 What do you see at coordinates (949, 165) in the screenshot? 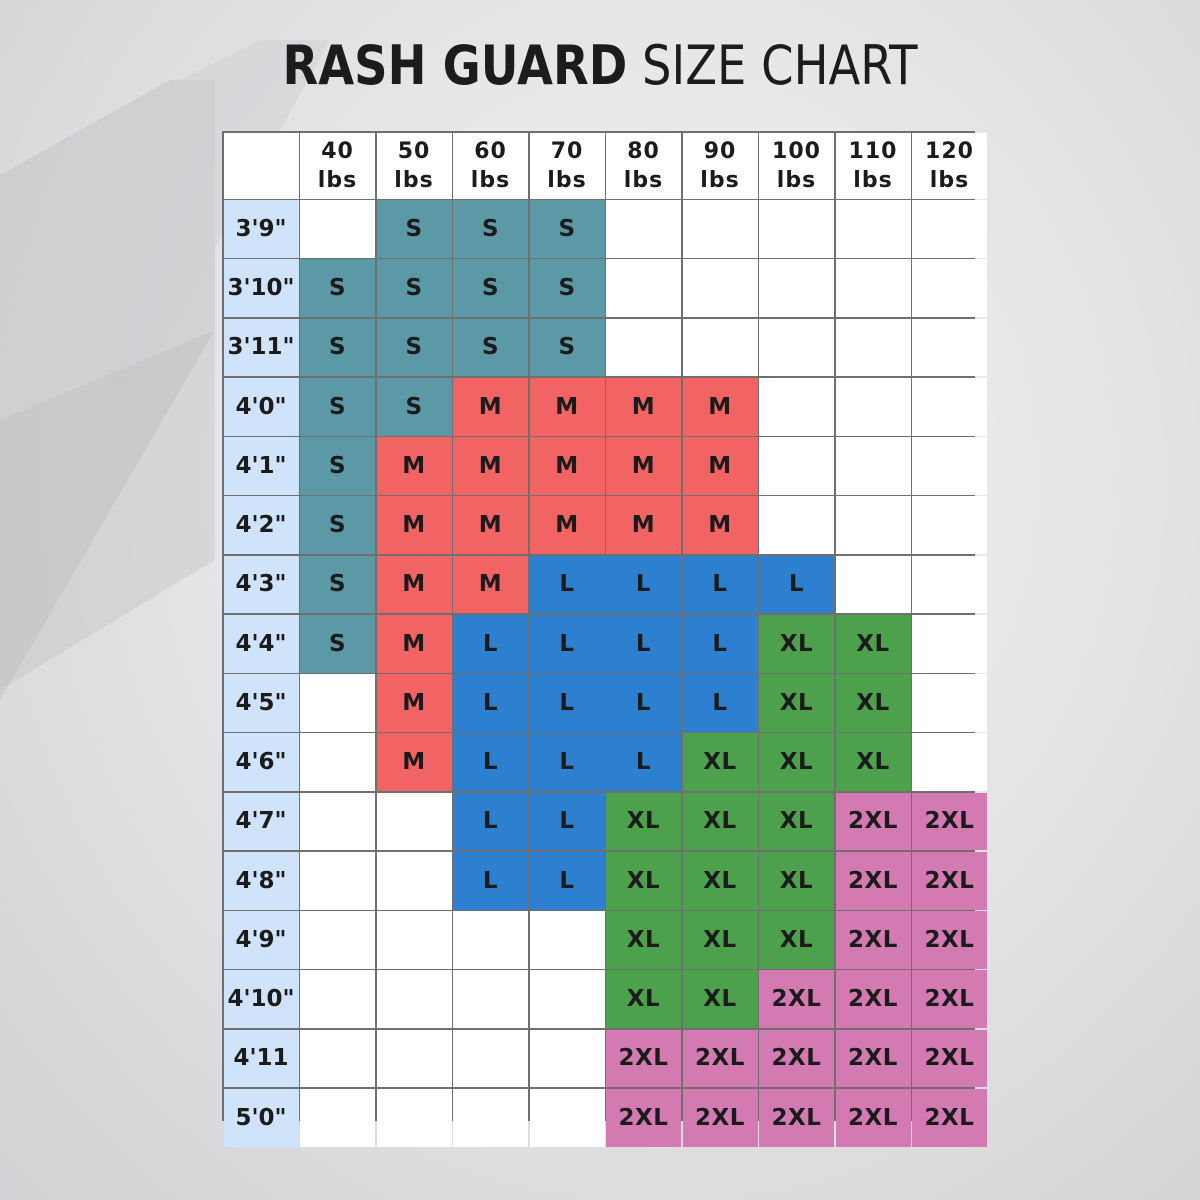
I see `weight-header: 120 lbs` at bounding box center [949, 165].